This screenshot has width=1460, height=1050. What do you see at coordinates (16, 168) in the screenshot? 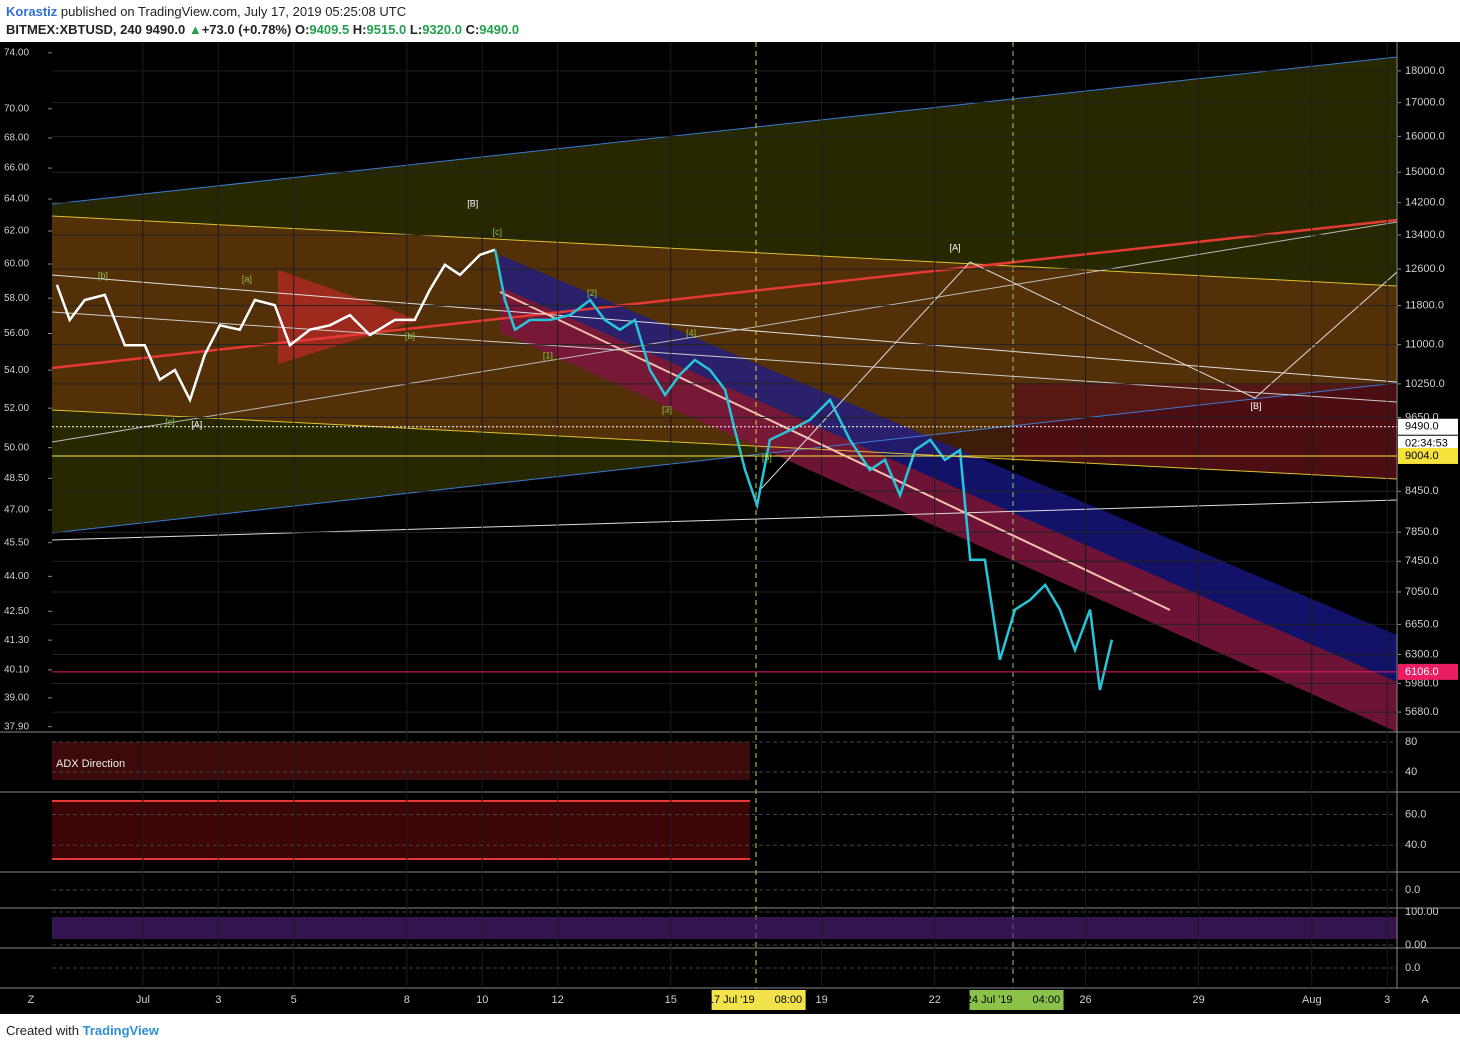
I see `y2-tick-label: 66.00` at bounding box center [16, 168].